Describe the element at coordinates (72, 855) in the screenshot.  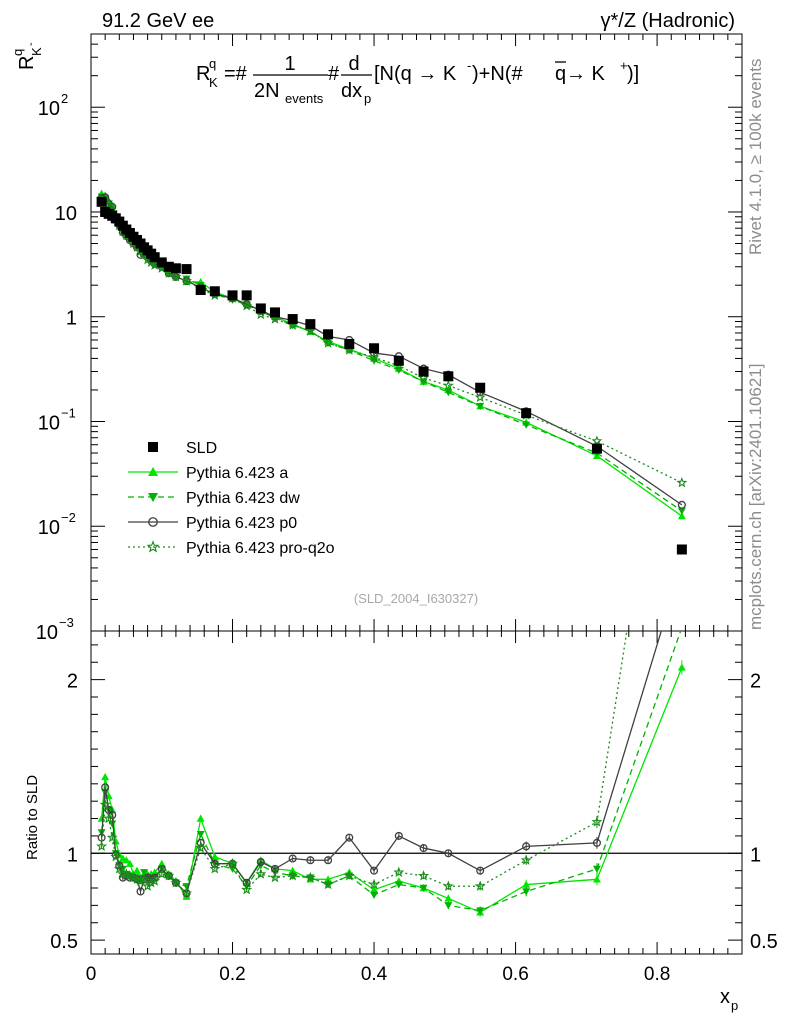
I see `ratio-y-tick-label: 1` at that location.